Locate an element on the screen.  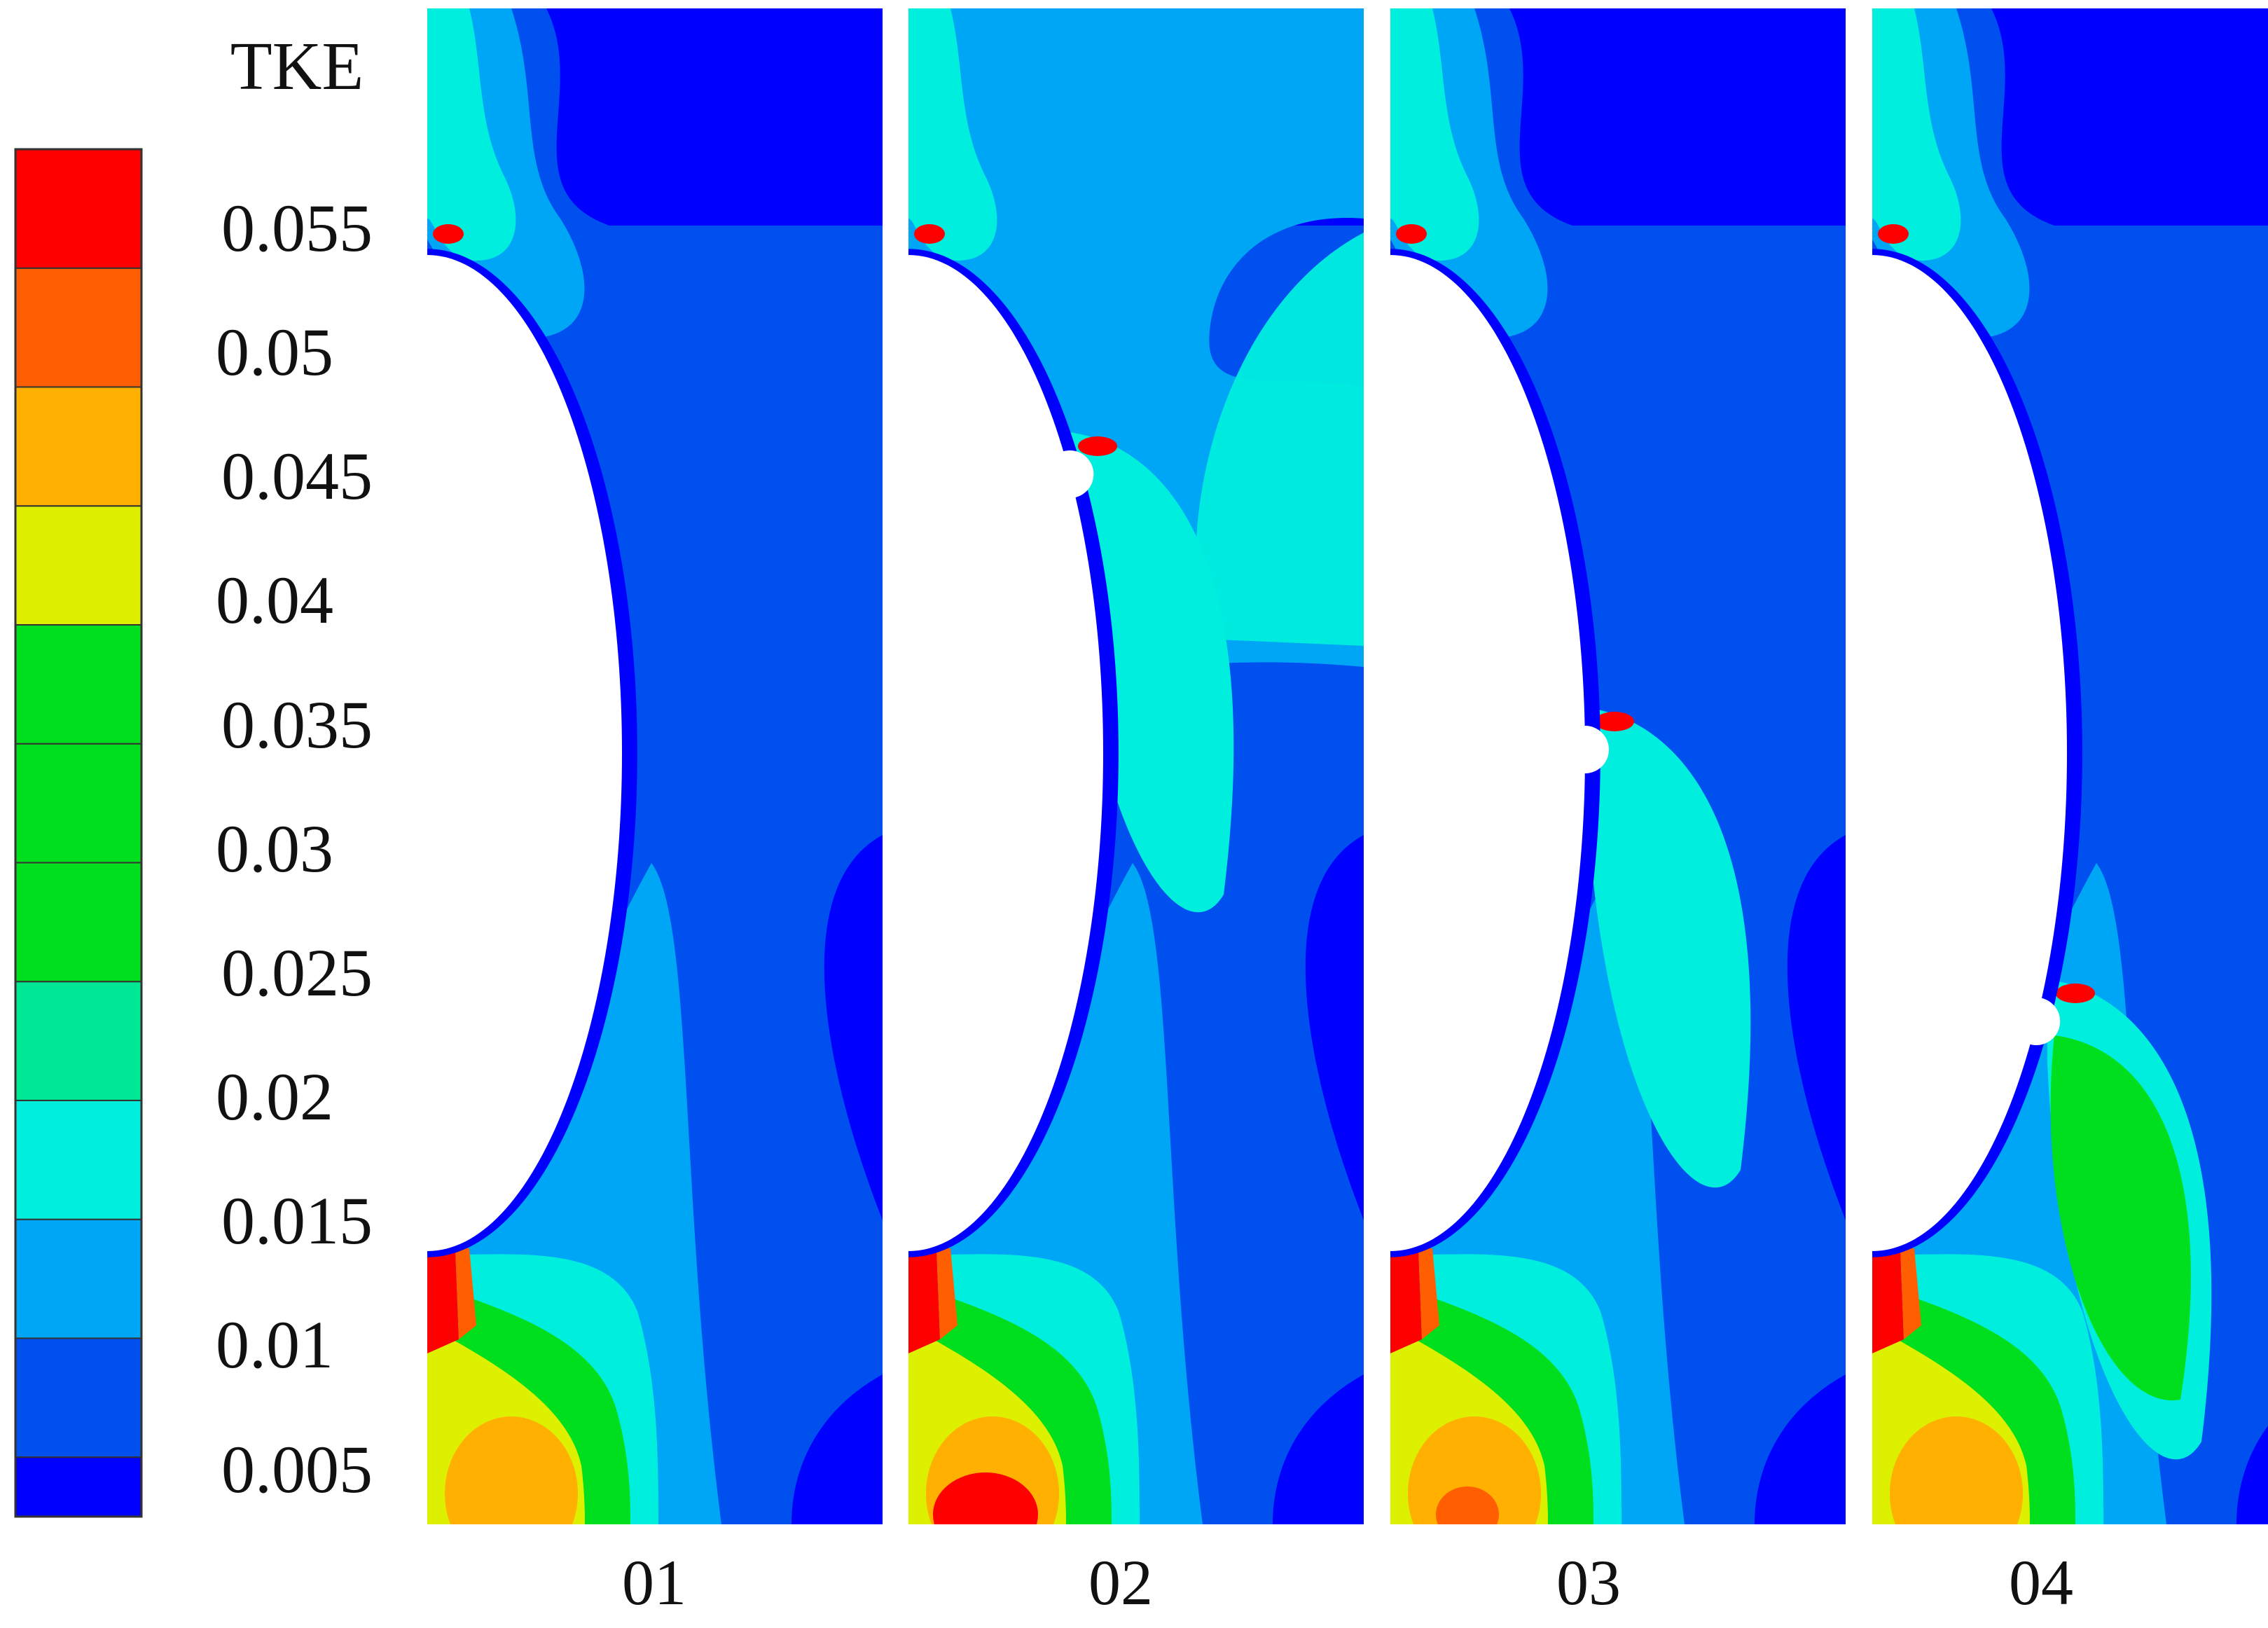
colorbar-tick-label: 0.01 is located at coordinates (274, 1344).